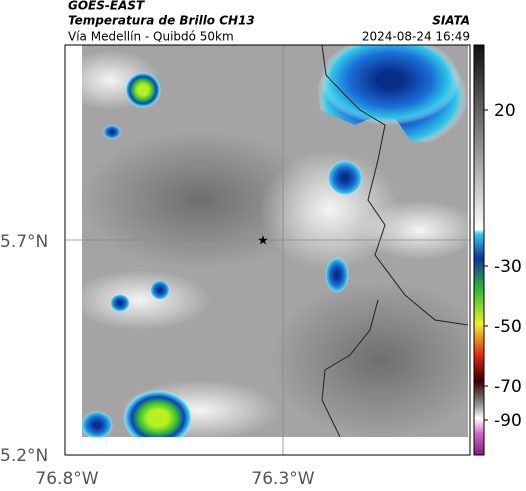  What do you see at coordinates (508, 327) in the screenshot?
I see `colorbar-tick-label: -50` at bounding box center [508, 327].